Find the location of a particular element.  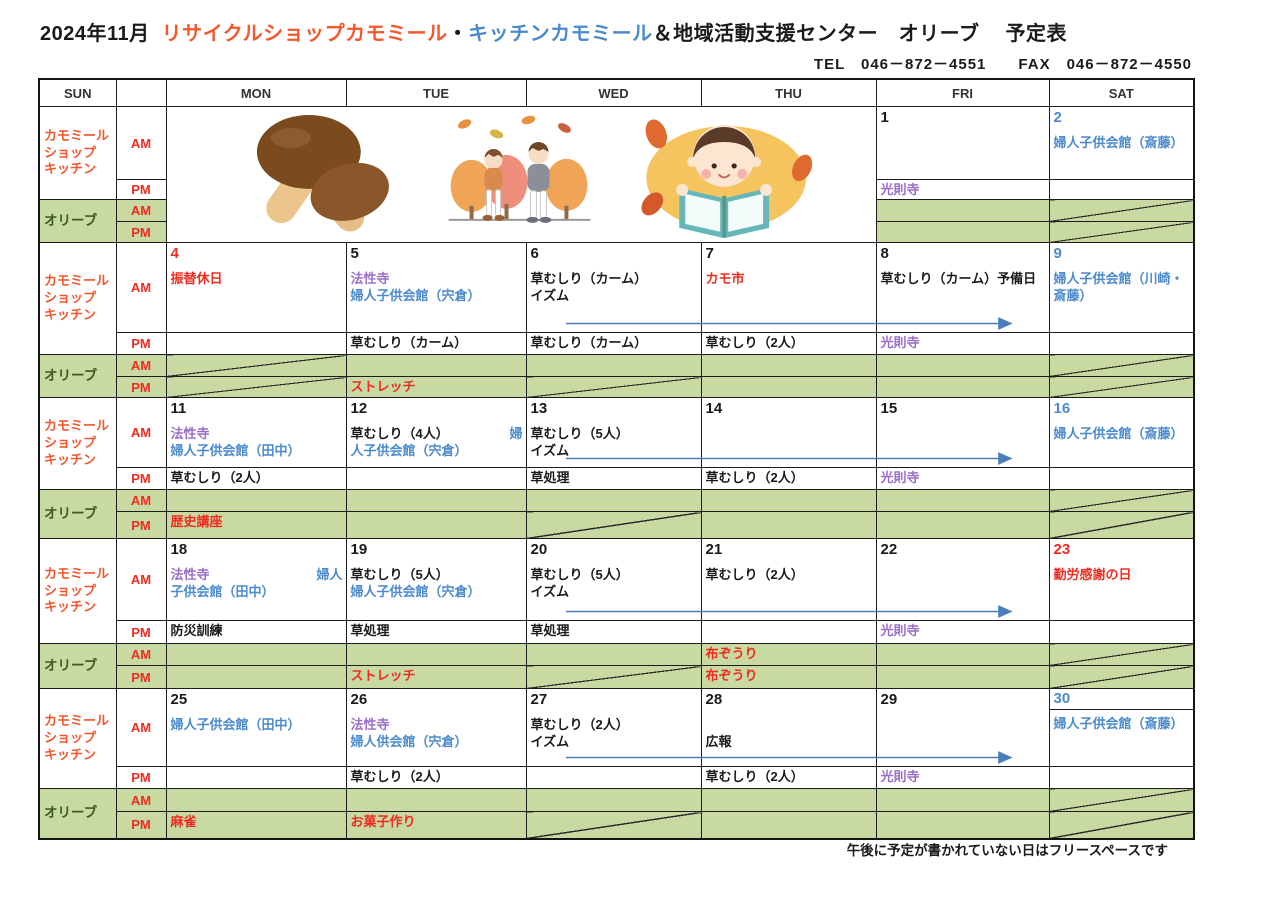

date-number: 27 is located at coordinates (539, 699).